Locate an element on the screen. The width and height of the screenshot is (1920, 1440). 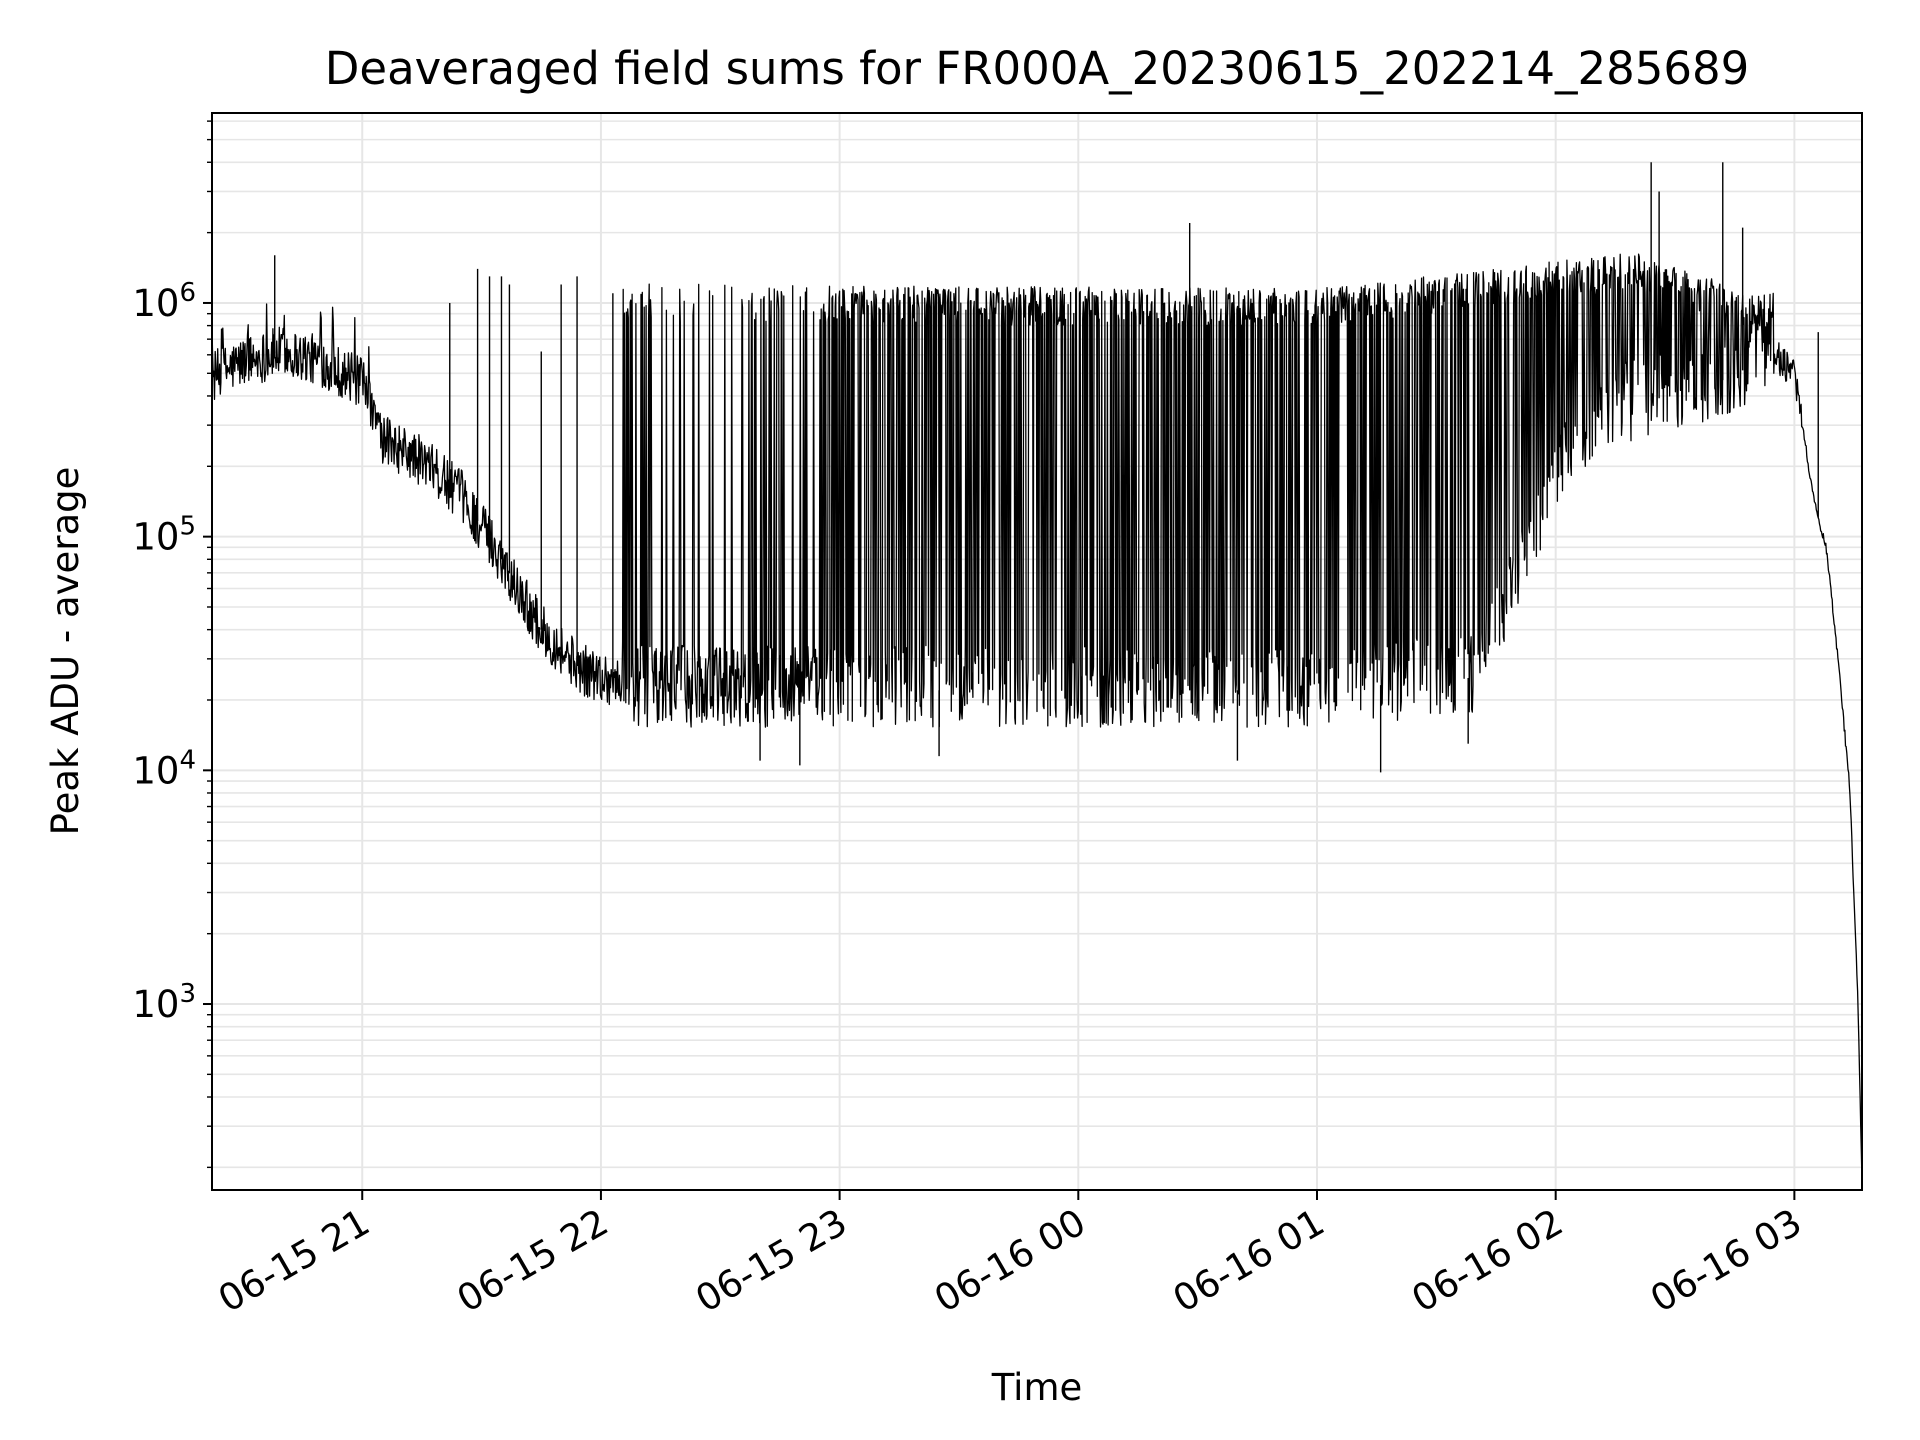
y-tick-label: 104 is located at coordinates (164, 768).